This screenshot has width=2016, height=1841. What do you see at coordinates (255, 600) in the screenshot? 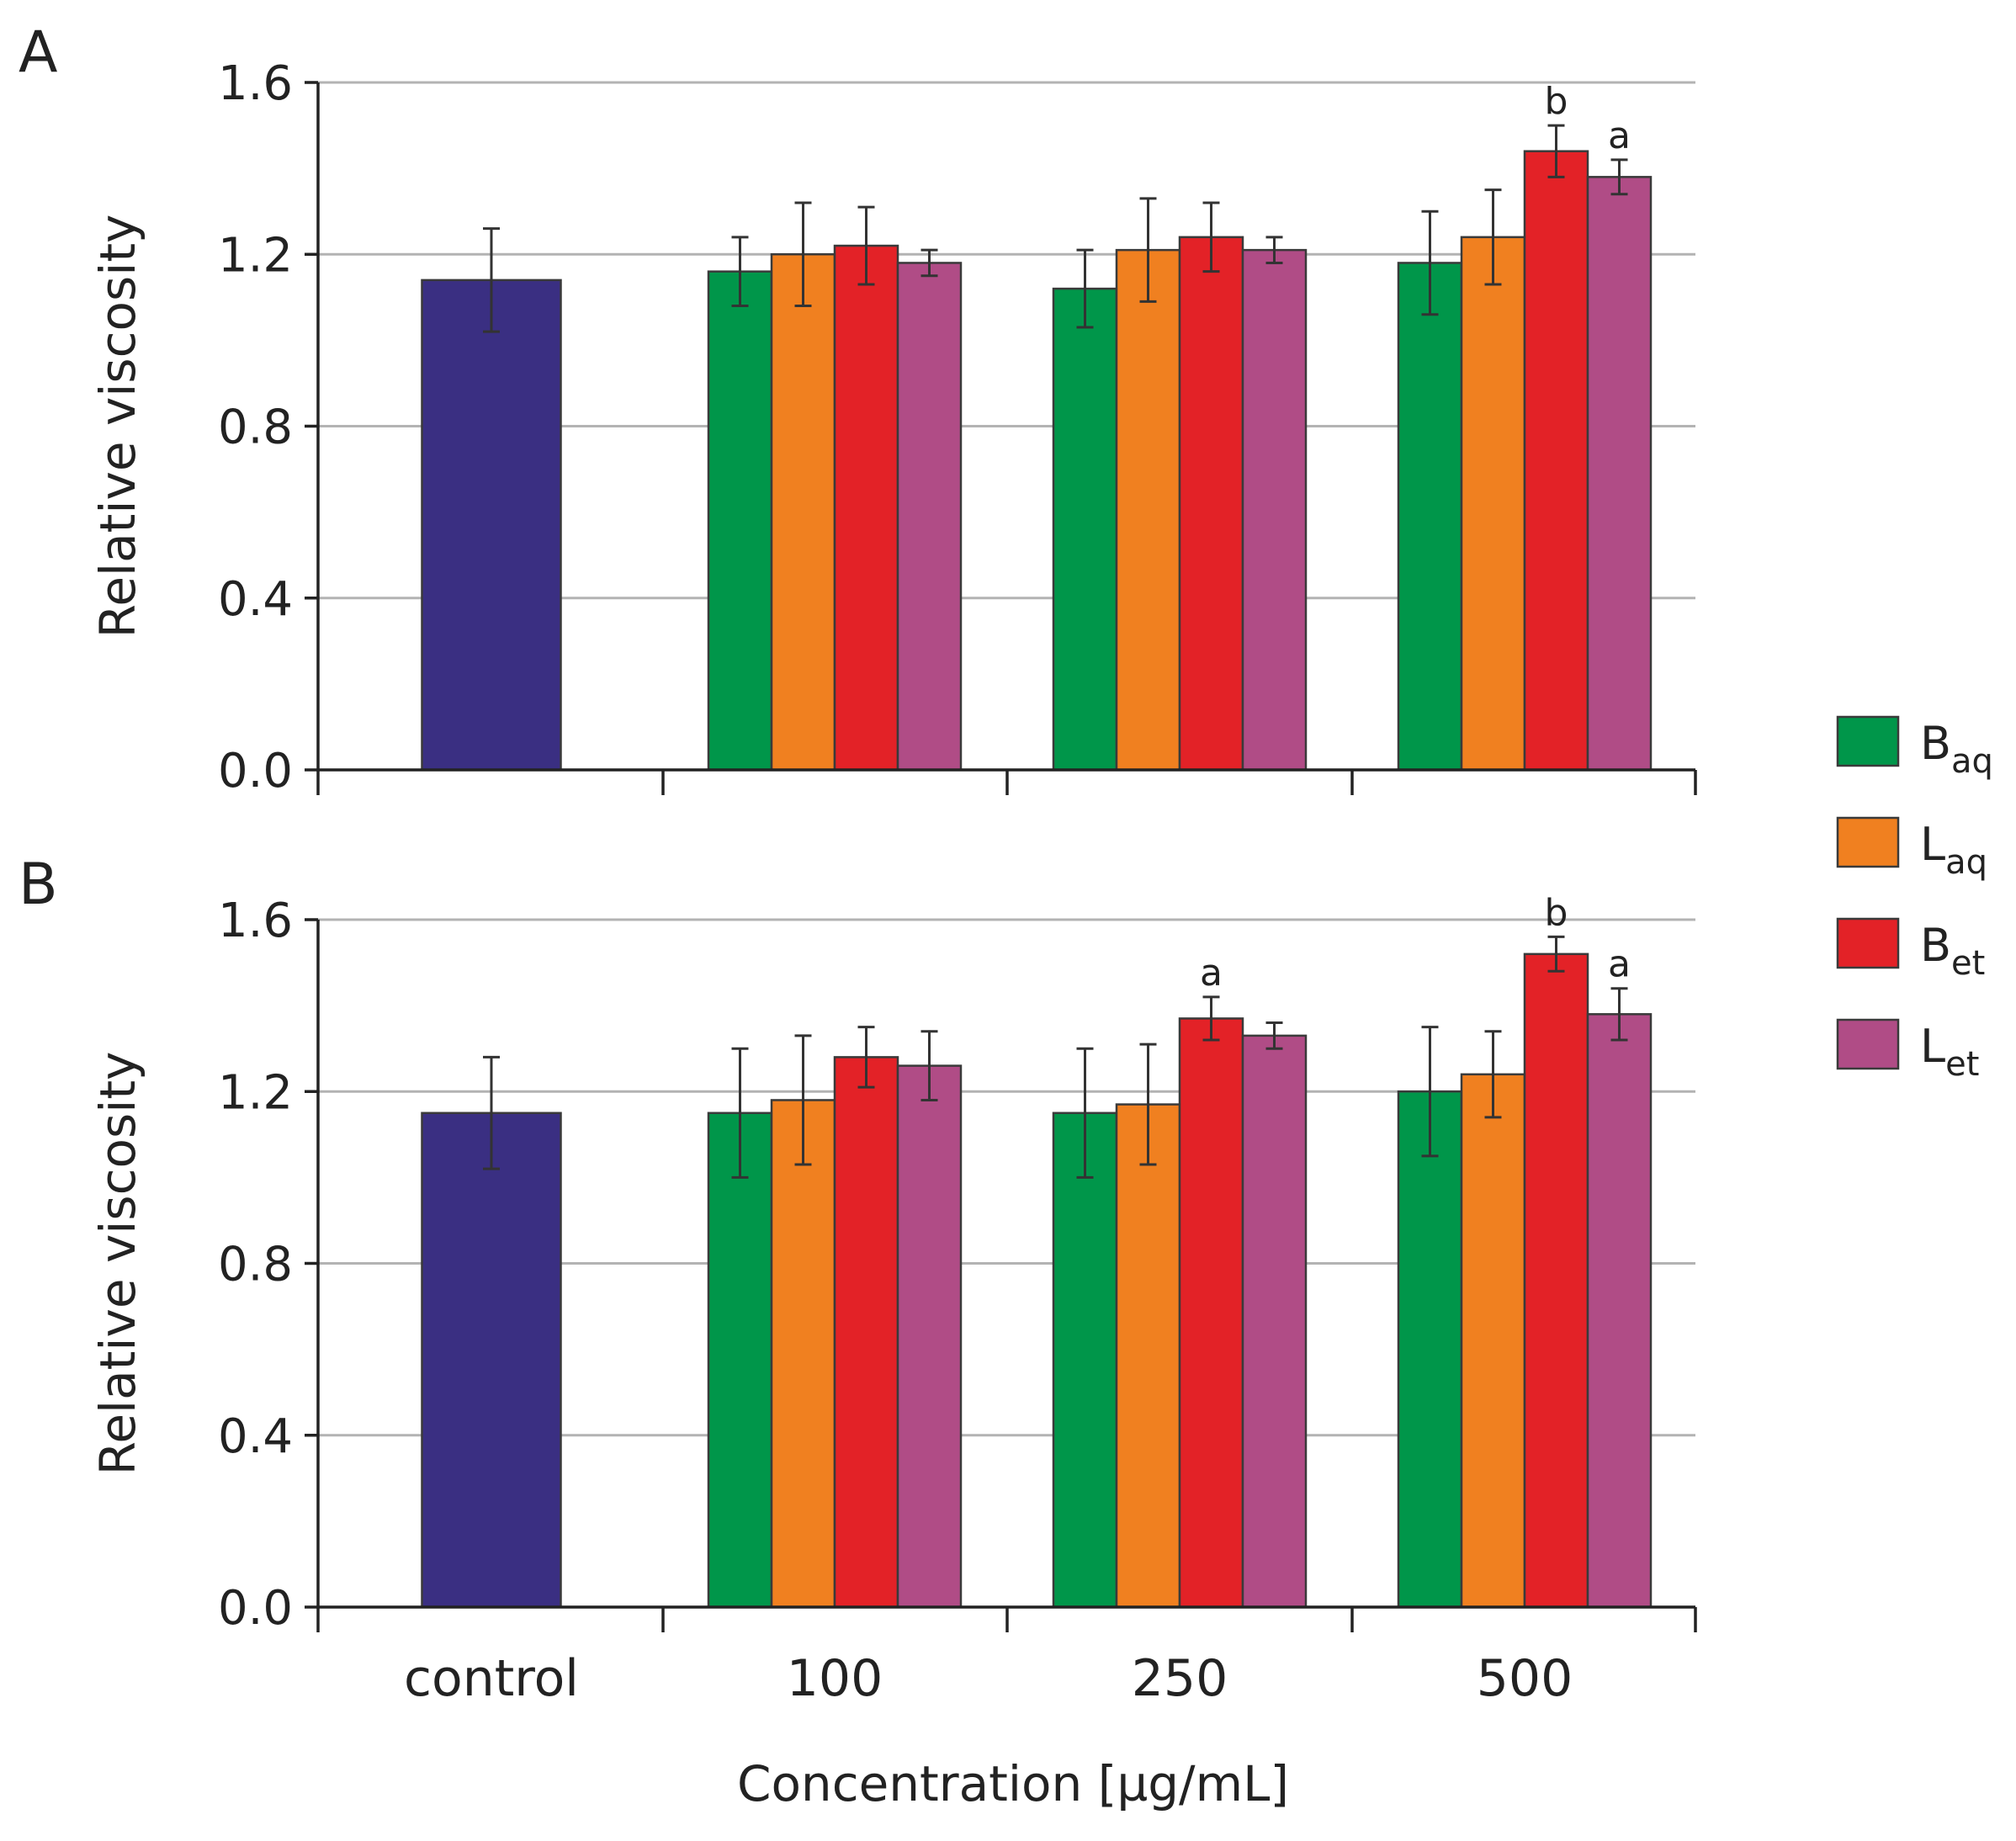
I see `panel-a-ytick-label: 0.4` at bounding box center [255, 600].